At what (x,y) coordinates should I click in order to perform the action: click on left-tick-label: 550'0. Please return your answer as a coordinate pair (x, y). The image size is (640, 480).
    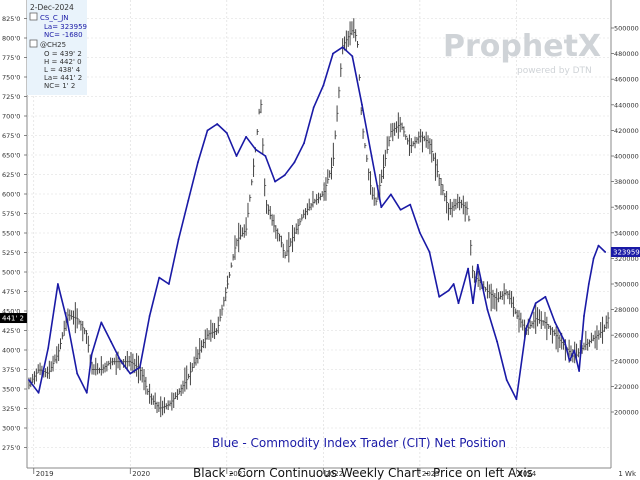
    Looking at the image, I should click on (11, 234).